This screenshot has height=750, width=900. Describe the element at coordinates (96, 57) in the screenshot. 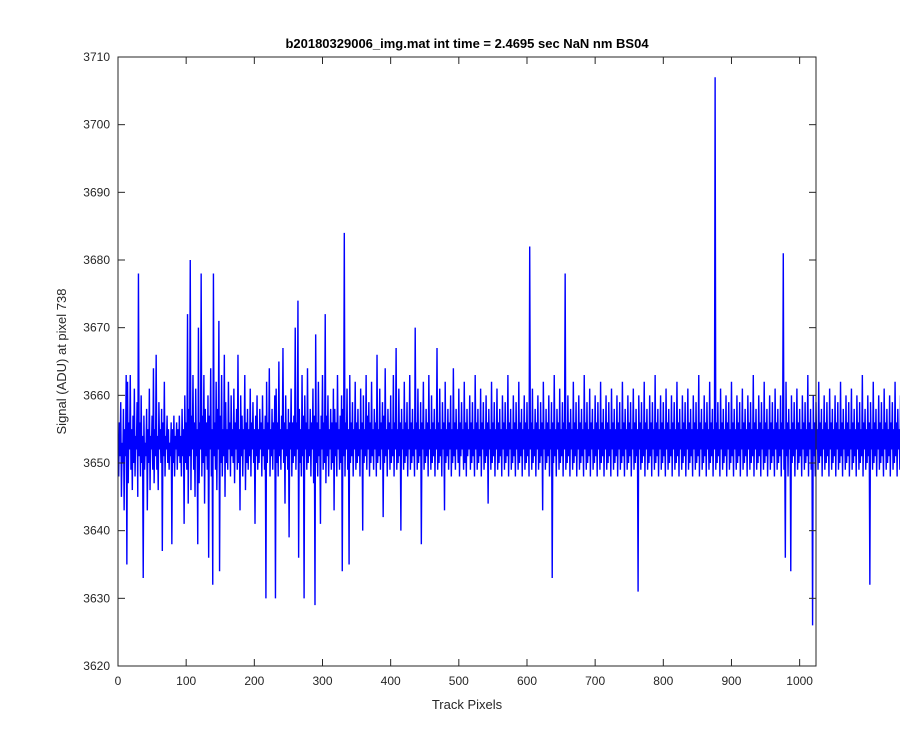

I see `y-tick-label: 3710` at that location.